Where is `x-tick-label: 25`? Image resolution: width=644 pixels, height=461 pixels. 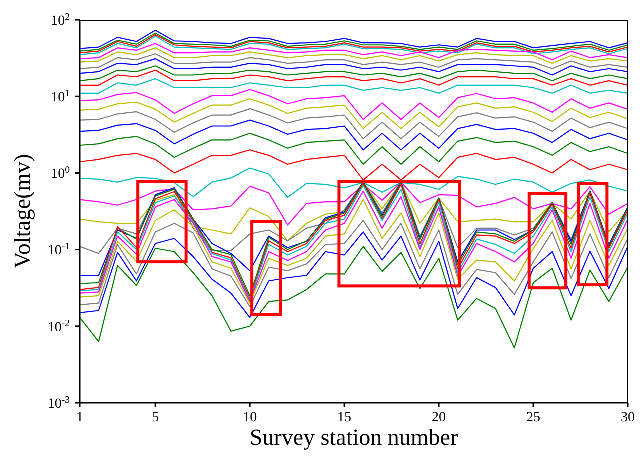
x-tick-label: 25 is located at coordinates (533, 418).